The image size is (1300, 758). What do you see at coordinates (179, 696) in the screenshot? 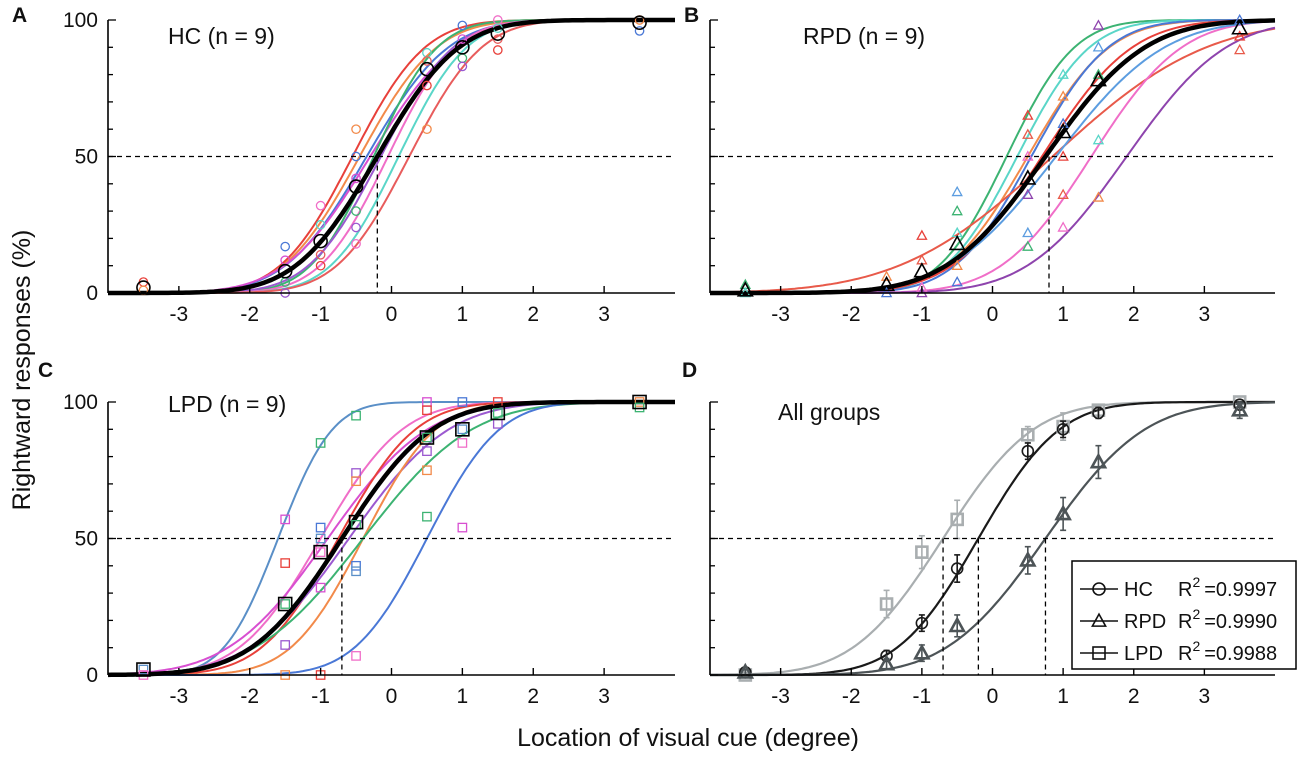
I see `x-tick-label: -3` at bounding box center [179, 696].